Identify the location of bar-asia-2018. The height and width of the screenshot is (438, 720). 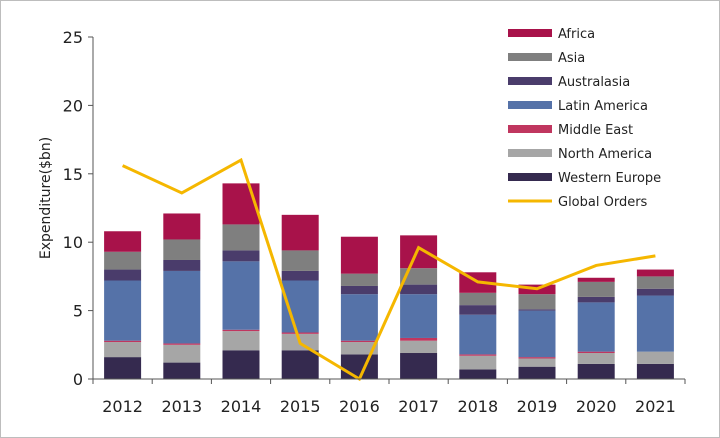
(478, 299).